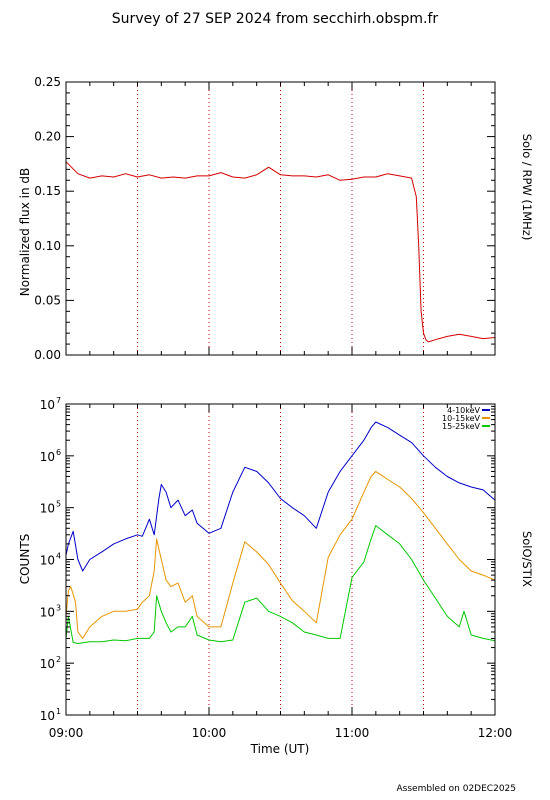 The width and height of the screenshot is (550, 800). Describe the element at coordinates (47, 82) in the screenshot. I see `top-y-tick-label: 0.25` at that location.